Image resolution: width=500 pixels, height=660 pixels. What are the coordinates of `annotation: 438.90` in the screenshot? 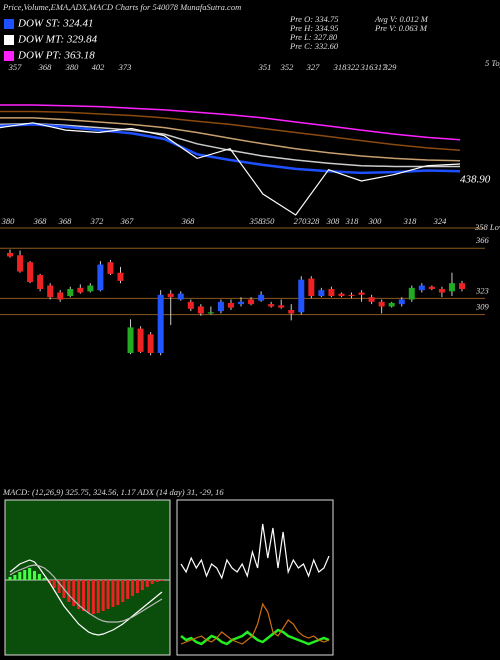 It's located at (475, 180).